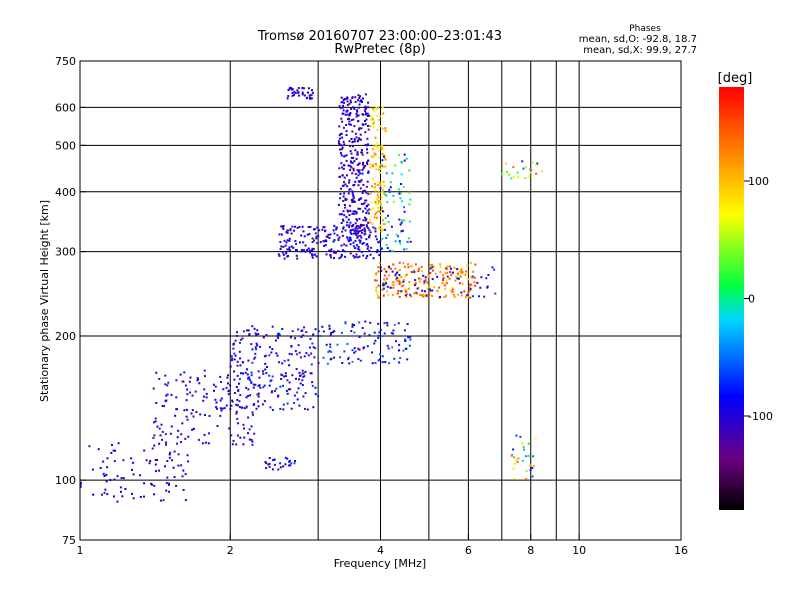 The height and width of the screenshot is (600, 800). Describe the element at coordinates (382, 545) in the screenshot. I see `x-axis-ticks: 1 2 4 6 8 10 16` at that location.